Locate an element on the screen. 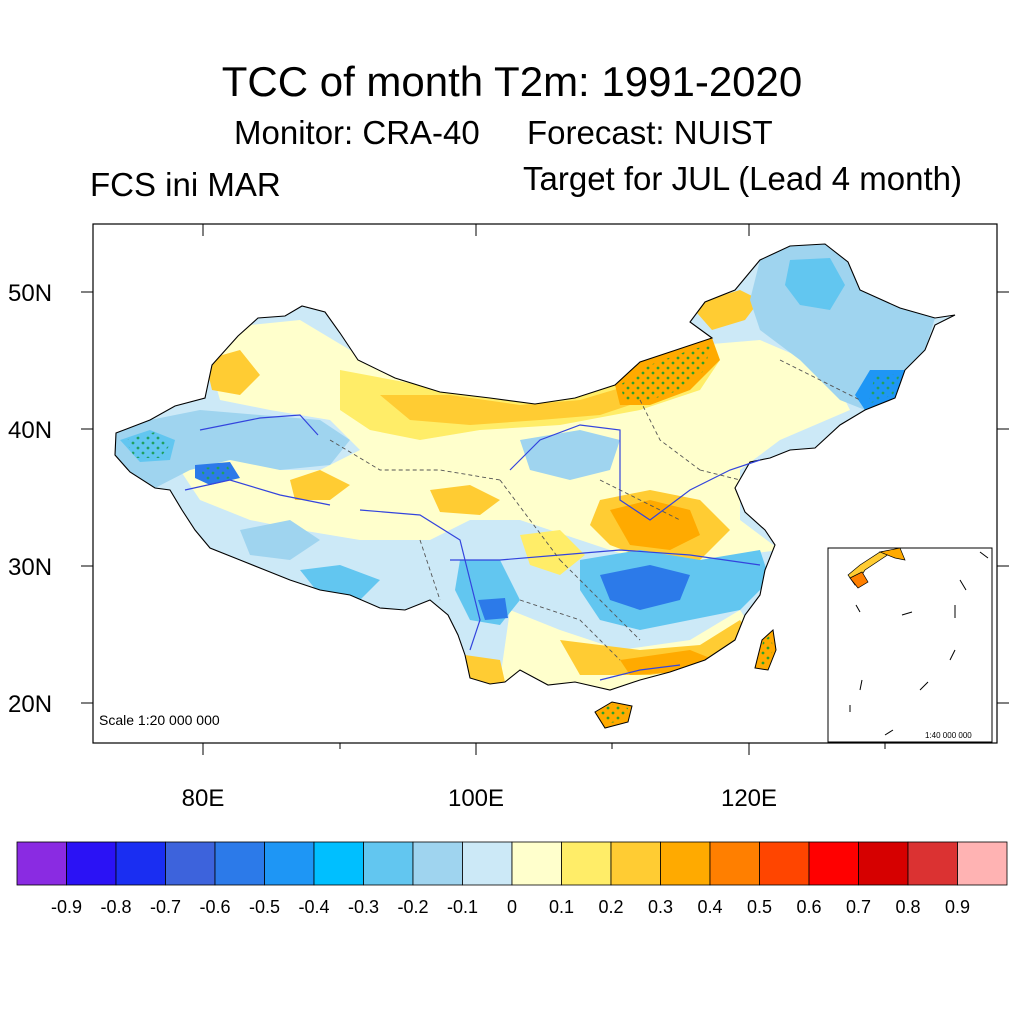 Image resolution: width=1024 pixels, height=1024 pixels. colorbar-label: 0.9 is located at coordinates (957, 907).